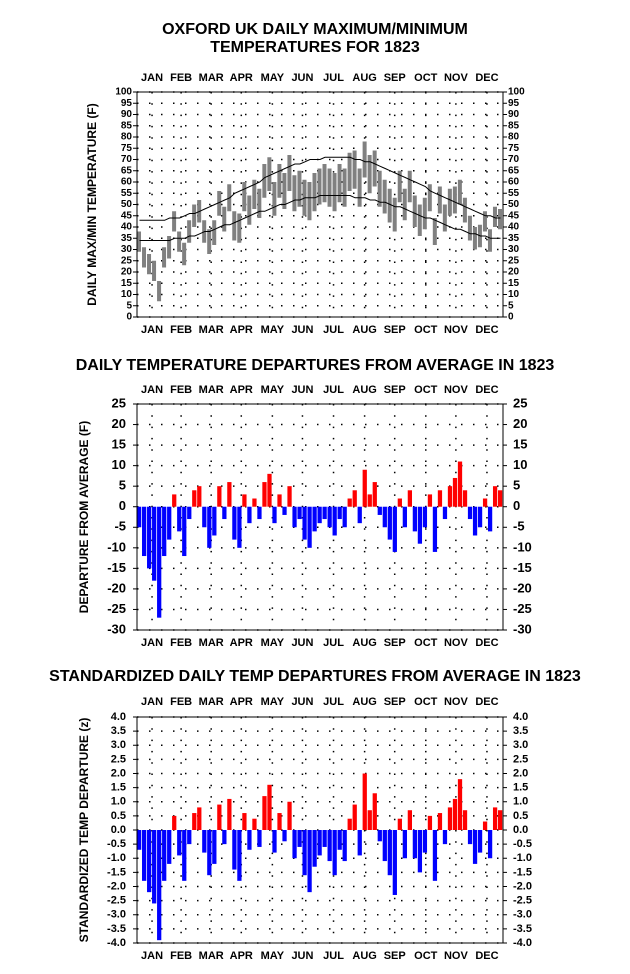 This screenshot has width=630, height=974. I want to click on x-tick-label-top: JUN, so click(302, 390).